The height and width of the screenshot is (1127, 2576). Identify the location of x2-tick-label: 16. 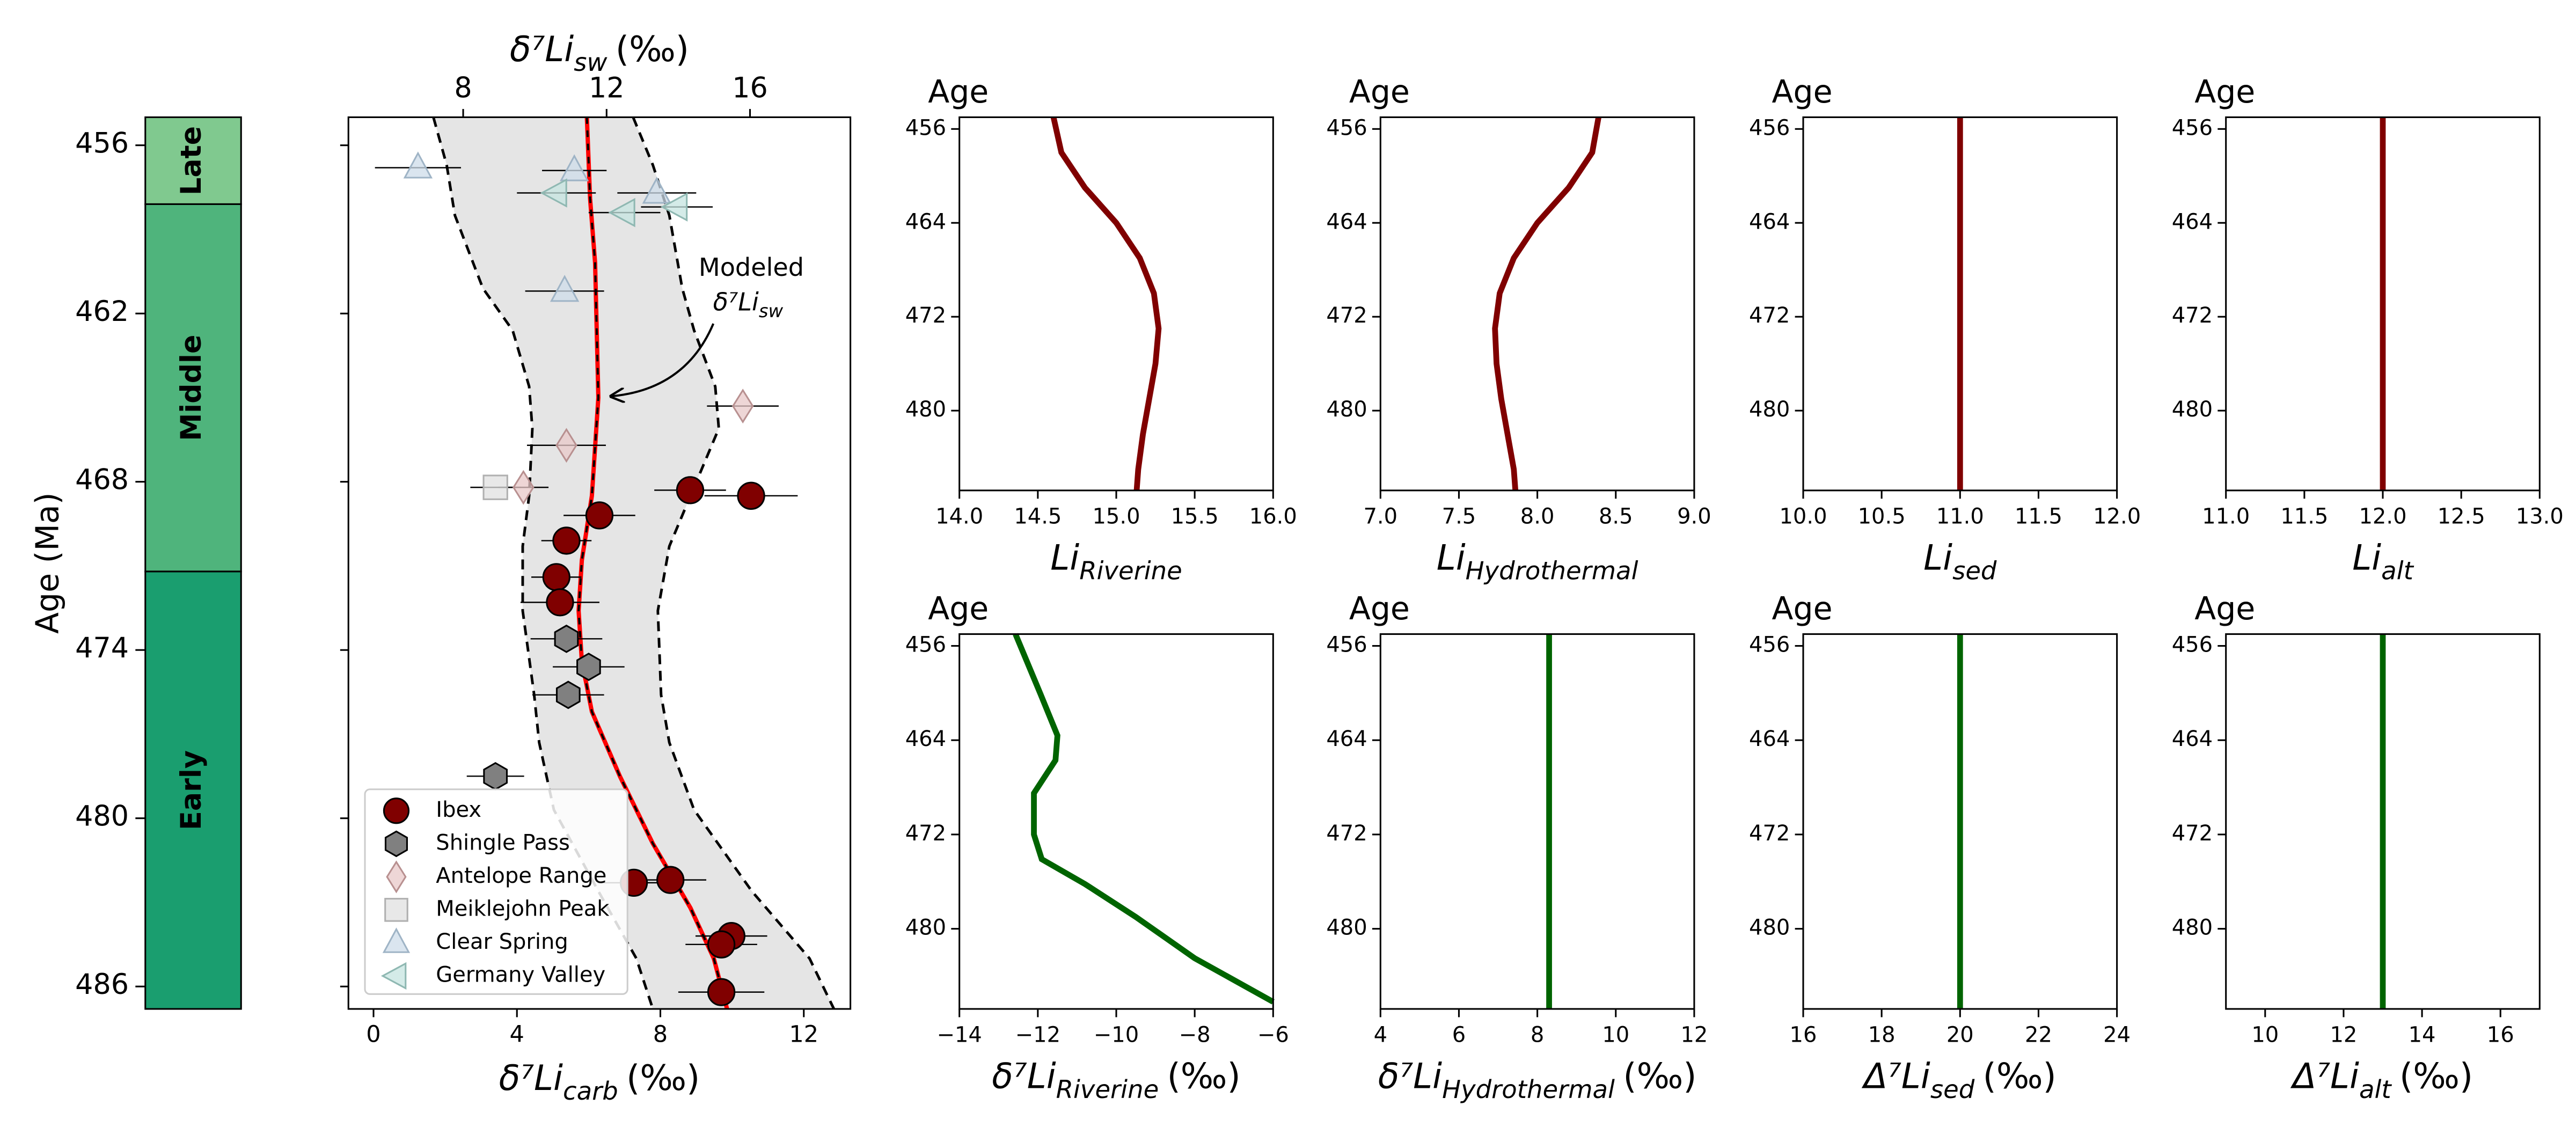
(750, 88).